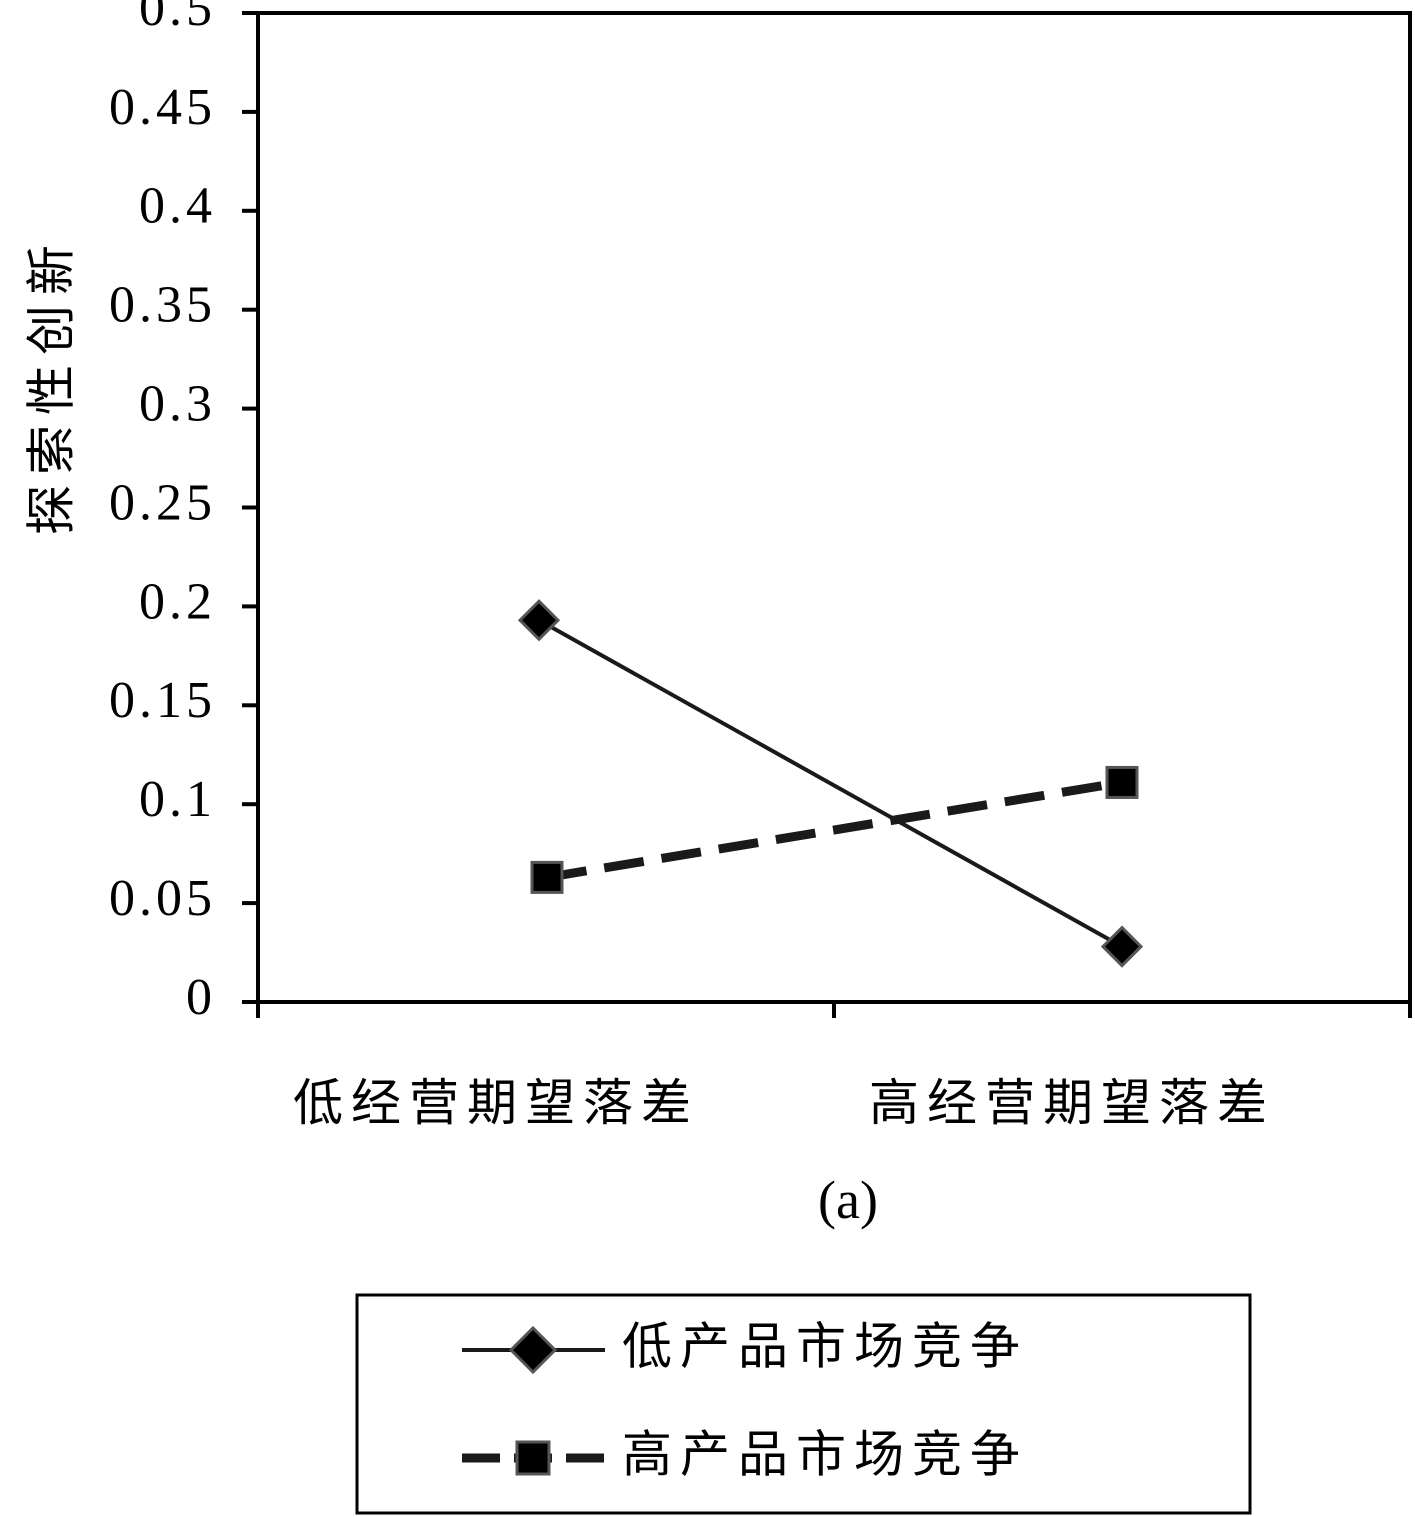 Image resolution: width=1415 pixels, height=1517 pixels. What do you see at coordinates (803, 1404) in the screenshot?
I see `legend-box` at bounding box center [803, 1404].